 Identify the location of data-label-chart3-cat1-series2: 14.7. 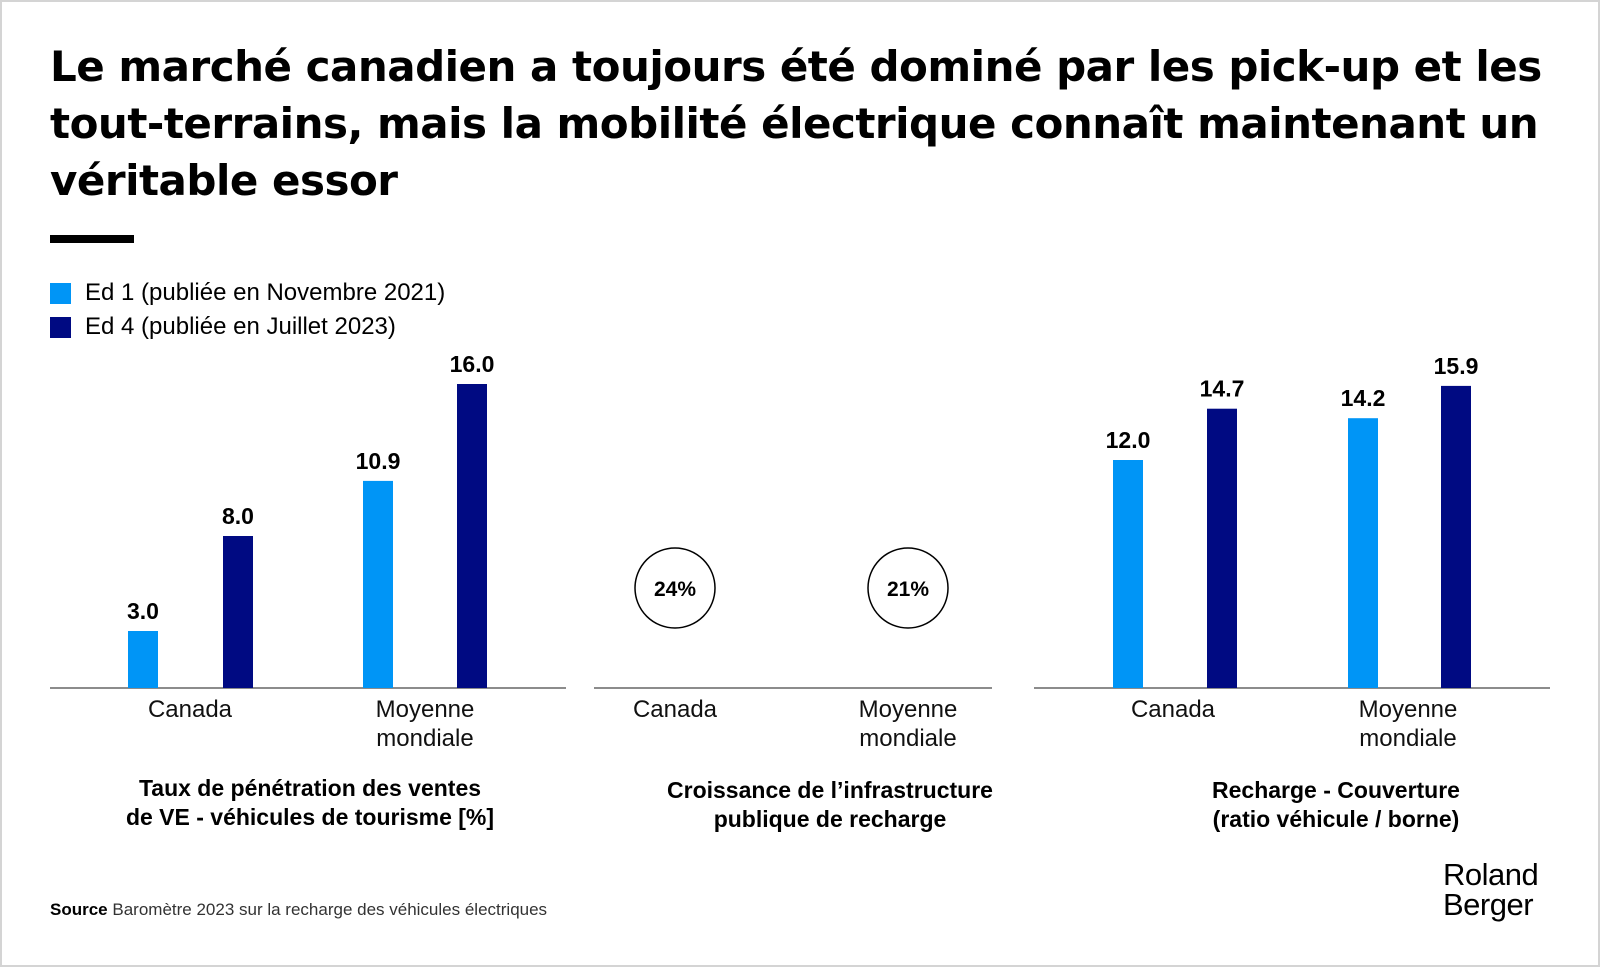
(1222, 389).